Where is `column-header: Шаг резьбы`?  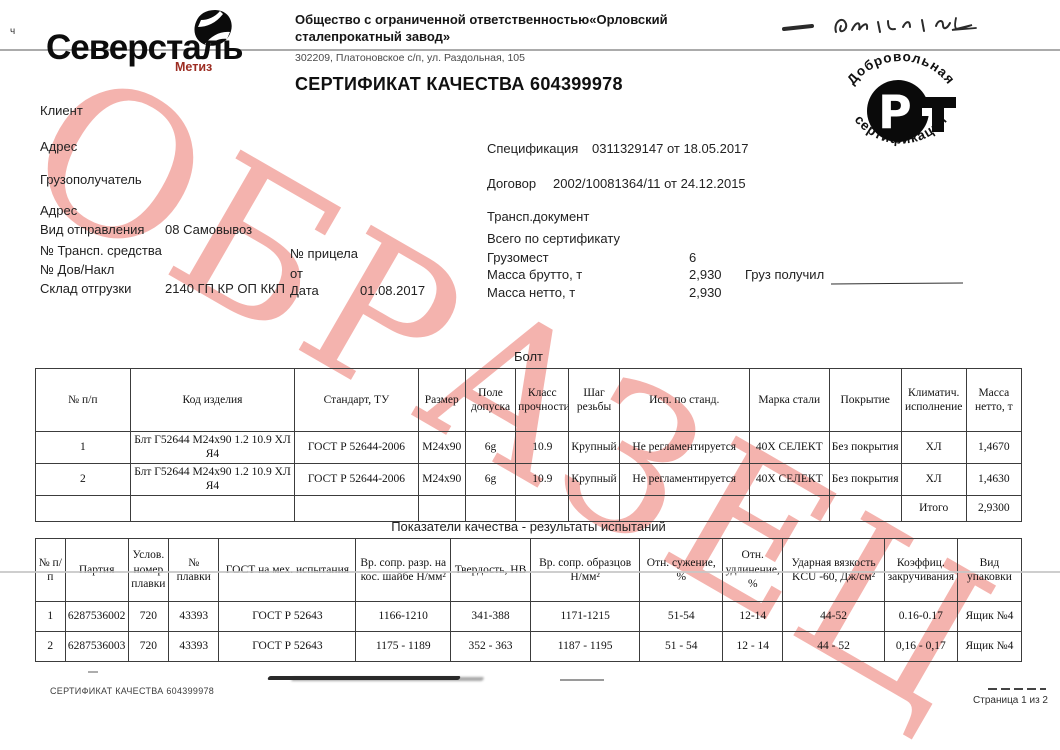
column-header: Шаг резьбы is located at coordinates (594, 400).